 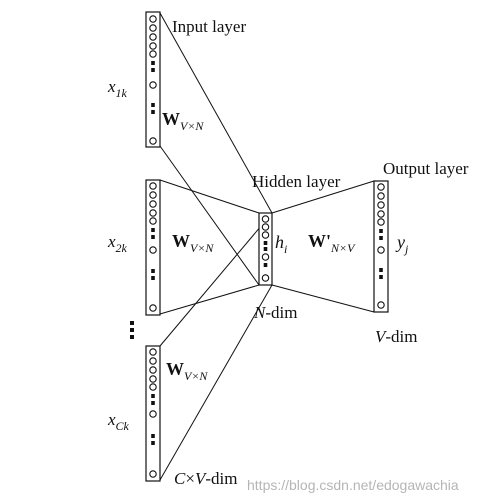 I want to click on h-i-label: hi, so click(x=281, y=244).